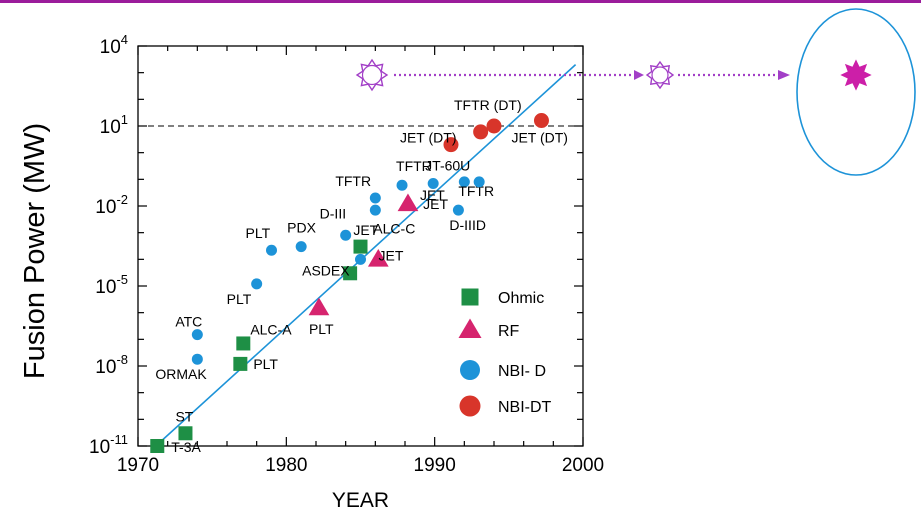 The width and height of the screenshot is (921, 515). I want to click on point-label: JT-60U, so click(447, 165).